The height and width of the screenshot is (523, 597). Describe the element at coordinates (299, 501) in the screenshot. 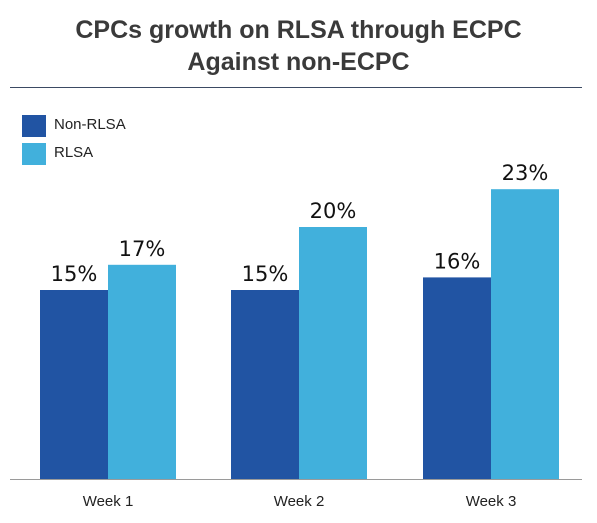

I see `x-tick-label-week-2: Week 2` at that location.